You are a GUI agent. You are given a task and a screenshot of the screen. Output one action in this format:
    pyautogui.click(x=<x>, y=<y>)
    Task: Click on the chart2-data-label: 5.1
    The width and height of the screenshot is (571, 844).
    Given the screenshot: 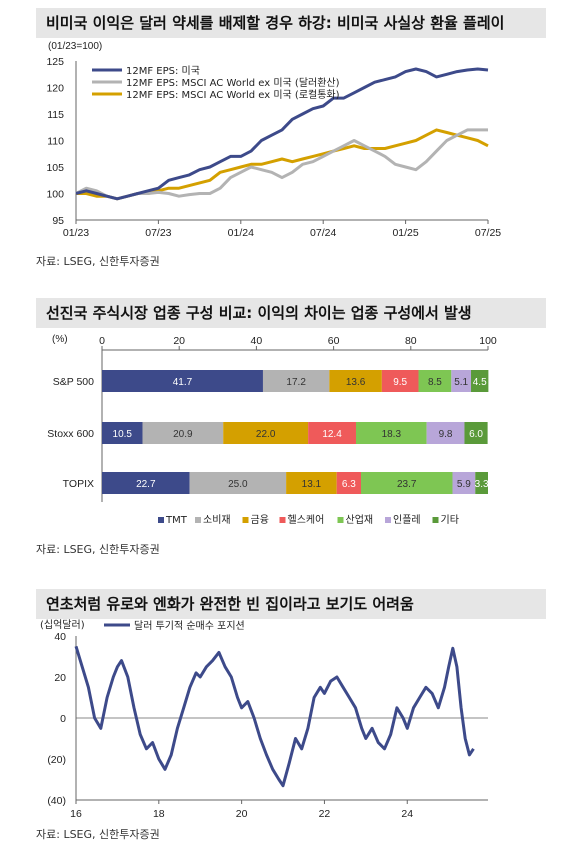 What is the action you would take?
    pyautogui.click(x=461, y=382)
    